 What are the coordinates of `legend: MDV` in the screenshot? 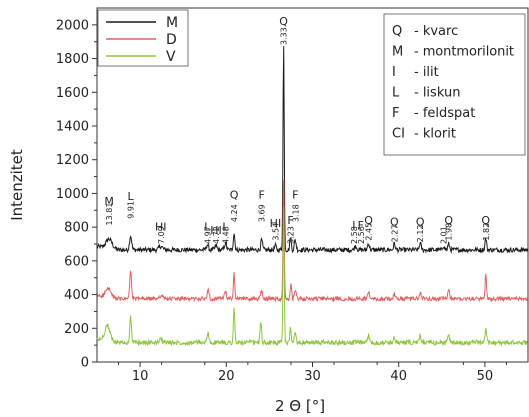 It's located at (143, 38).